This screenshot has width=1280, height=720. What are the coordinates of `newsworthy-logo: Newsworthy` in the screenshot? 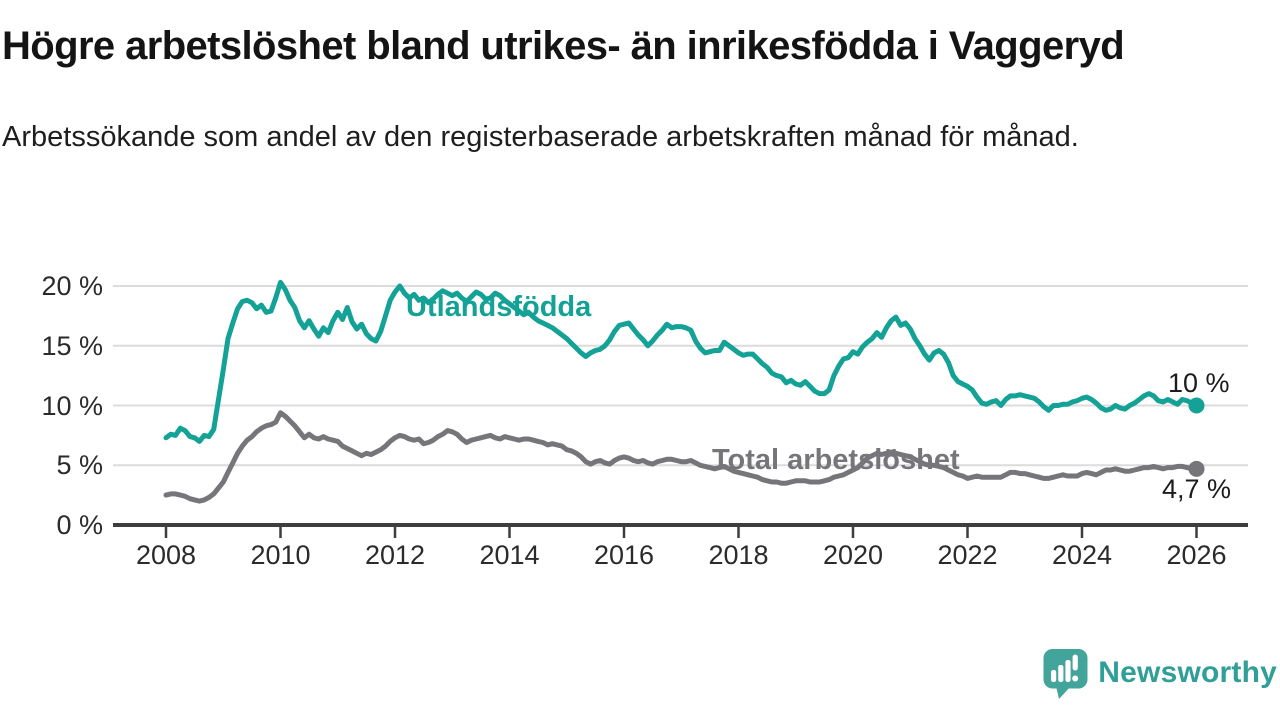 It's located at (1160, 673).